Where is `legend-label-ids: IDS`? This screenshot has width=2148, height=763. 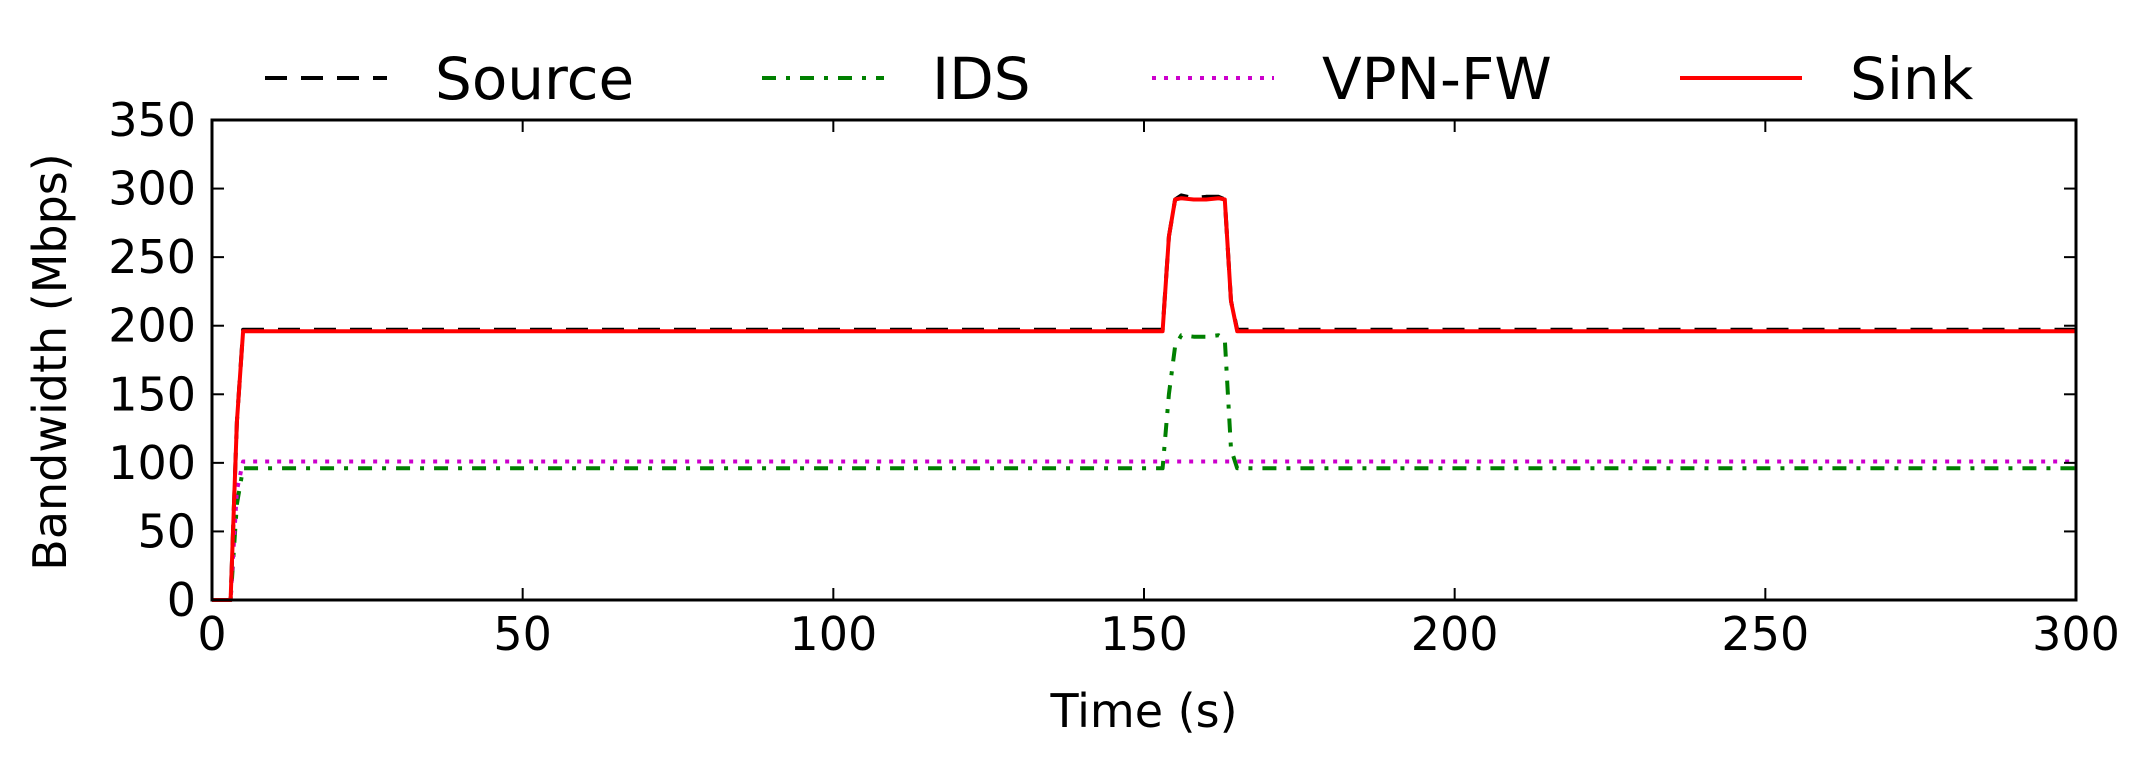 legend-label-ids: IDS is located at coordinates (981, 79).